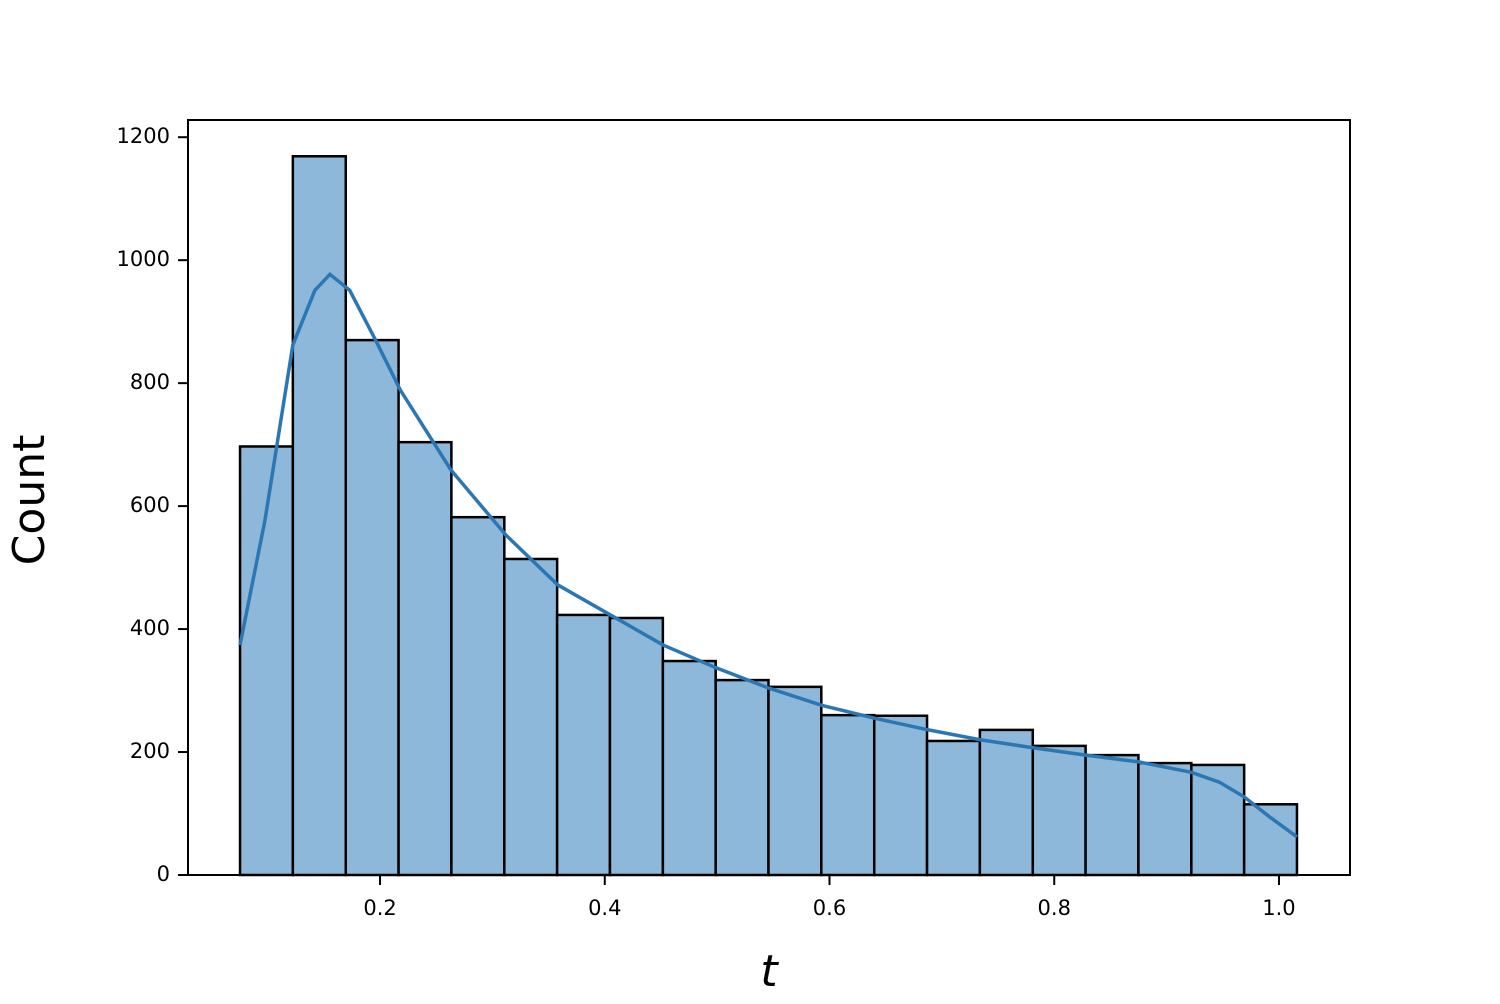 This screenshot has height=1004, width=1500. What do you see at coordinates (1278, 908) in the screenshot?
I see `x-tick-label: 1.0` at bounding box center [1278, 908].